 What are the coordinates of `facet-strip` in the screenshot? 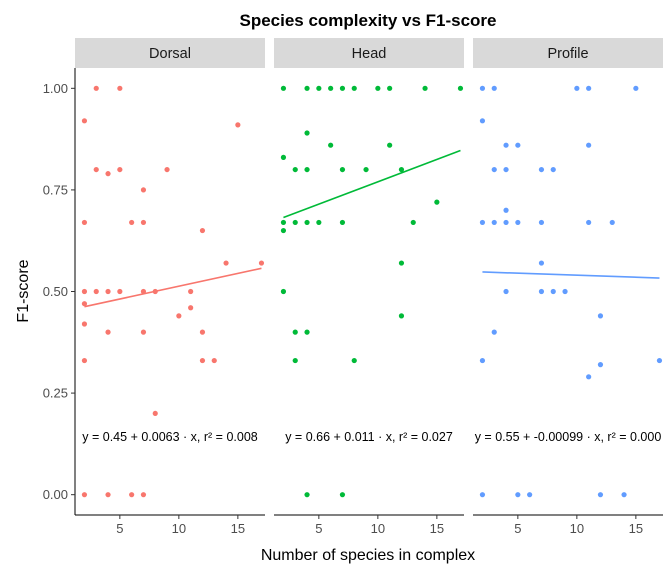 It's located at (369, 53).